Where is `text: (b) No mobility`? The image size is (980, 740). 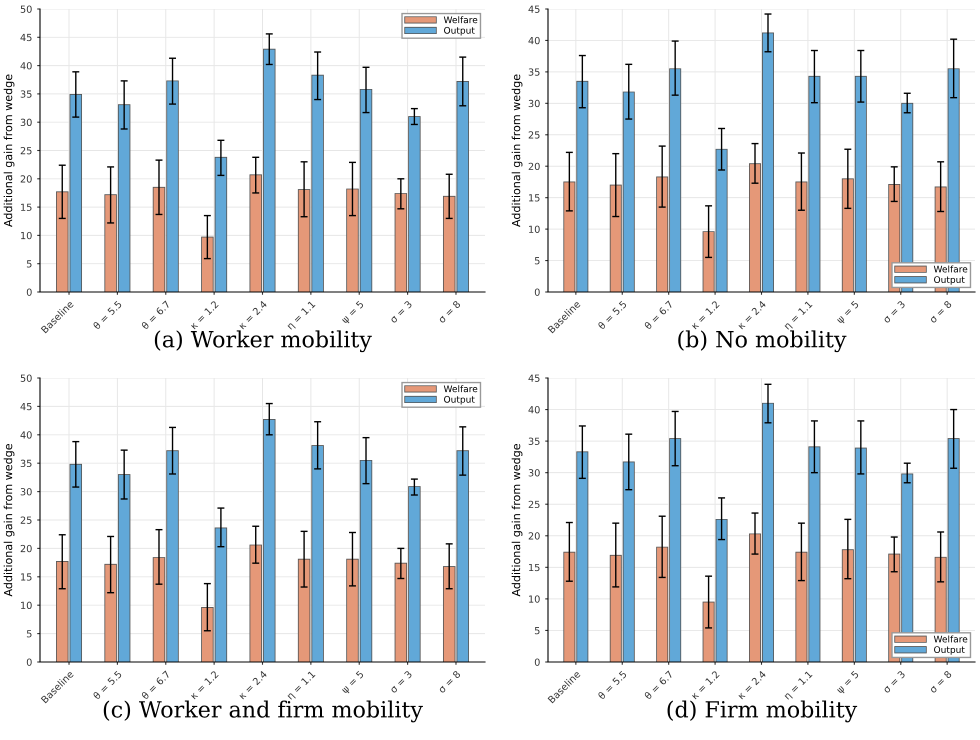
text: (b) No mobility is located at coordinates (762, 341).